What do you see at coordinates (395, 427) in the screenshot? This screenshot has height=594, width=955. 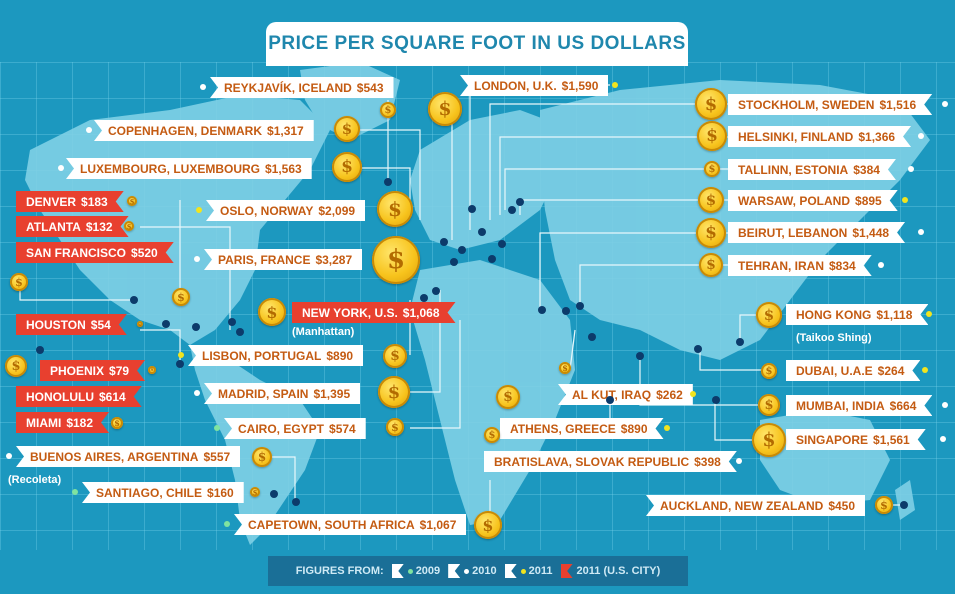 I see `coin-cairo: $` at bounding box center [395, 427].